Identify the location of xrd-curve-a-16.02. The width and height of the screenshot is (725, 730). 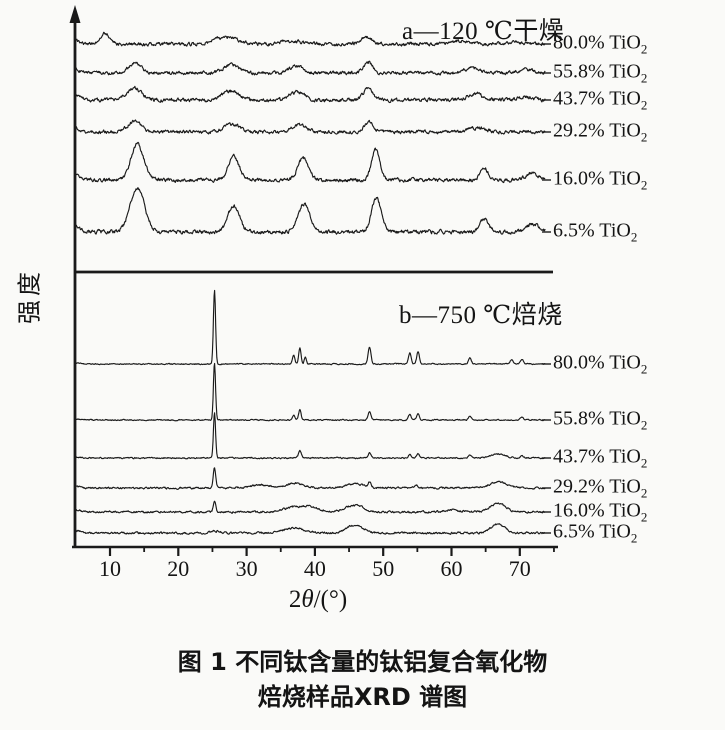
(310, 162).